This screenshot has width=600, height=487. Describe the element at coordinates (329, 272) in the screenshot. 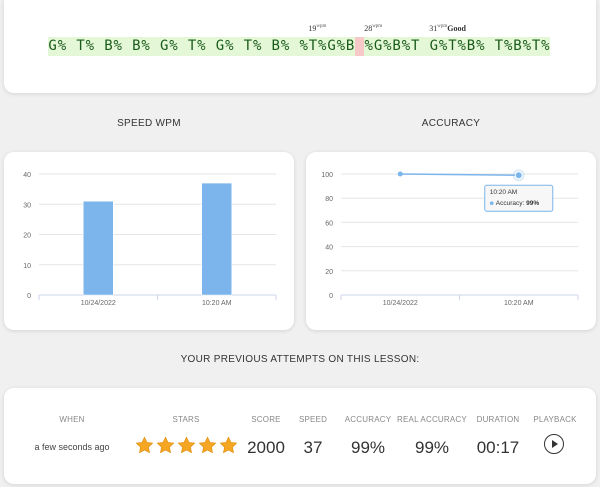

I see `y-tick-label: 20` at that location.